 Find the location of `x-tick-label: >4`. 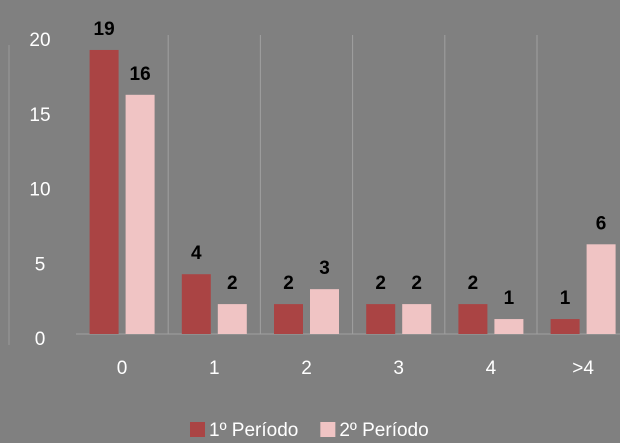

x-tick-label: >4 is located at coordinates (583, 368).